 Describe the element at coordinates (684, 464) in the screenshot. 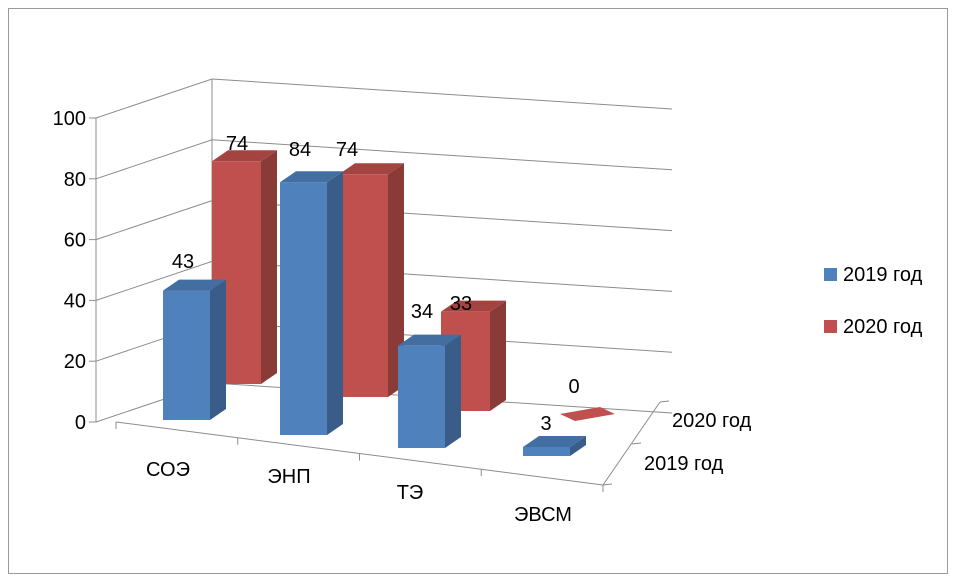

I see `depth-tick-label: 2019 год` at that location.